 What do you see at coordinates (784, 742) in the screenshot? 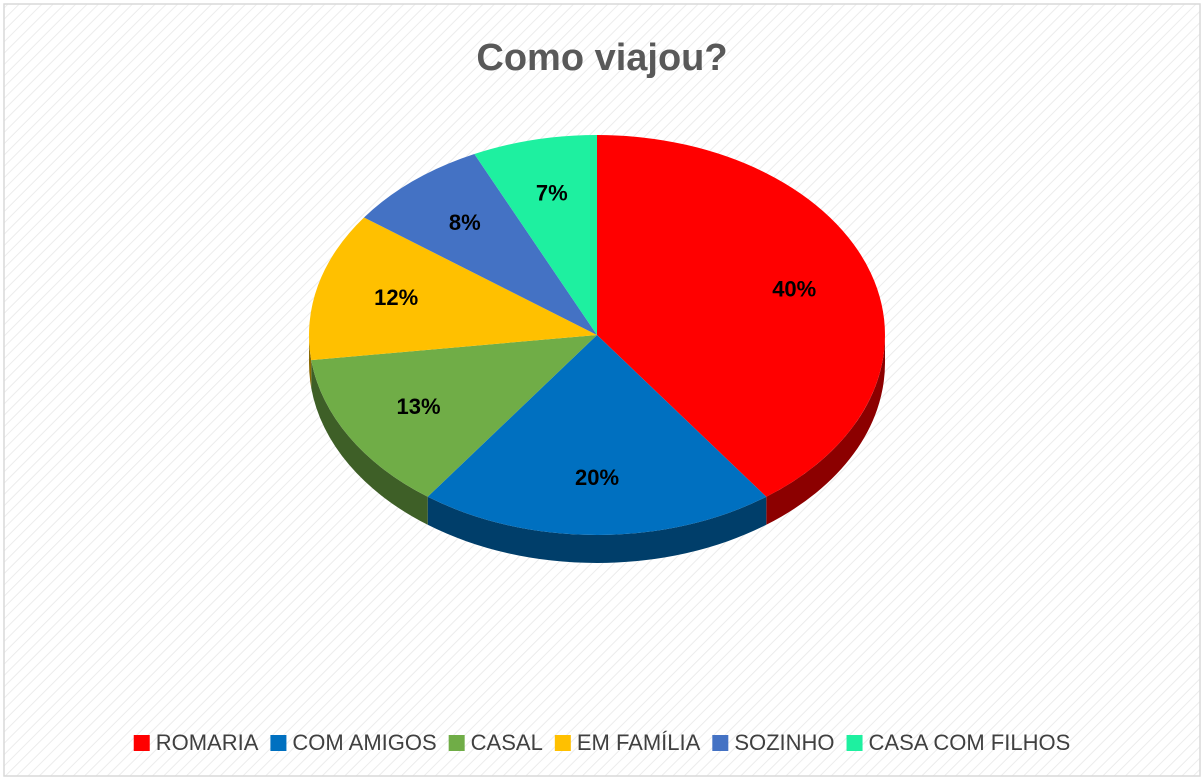
I see `legend-label: SOZINHO` at bounding box center [784, 742].